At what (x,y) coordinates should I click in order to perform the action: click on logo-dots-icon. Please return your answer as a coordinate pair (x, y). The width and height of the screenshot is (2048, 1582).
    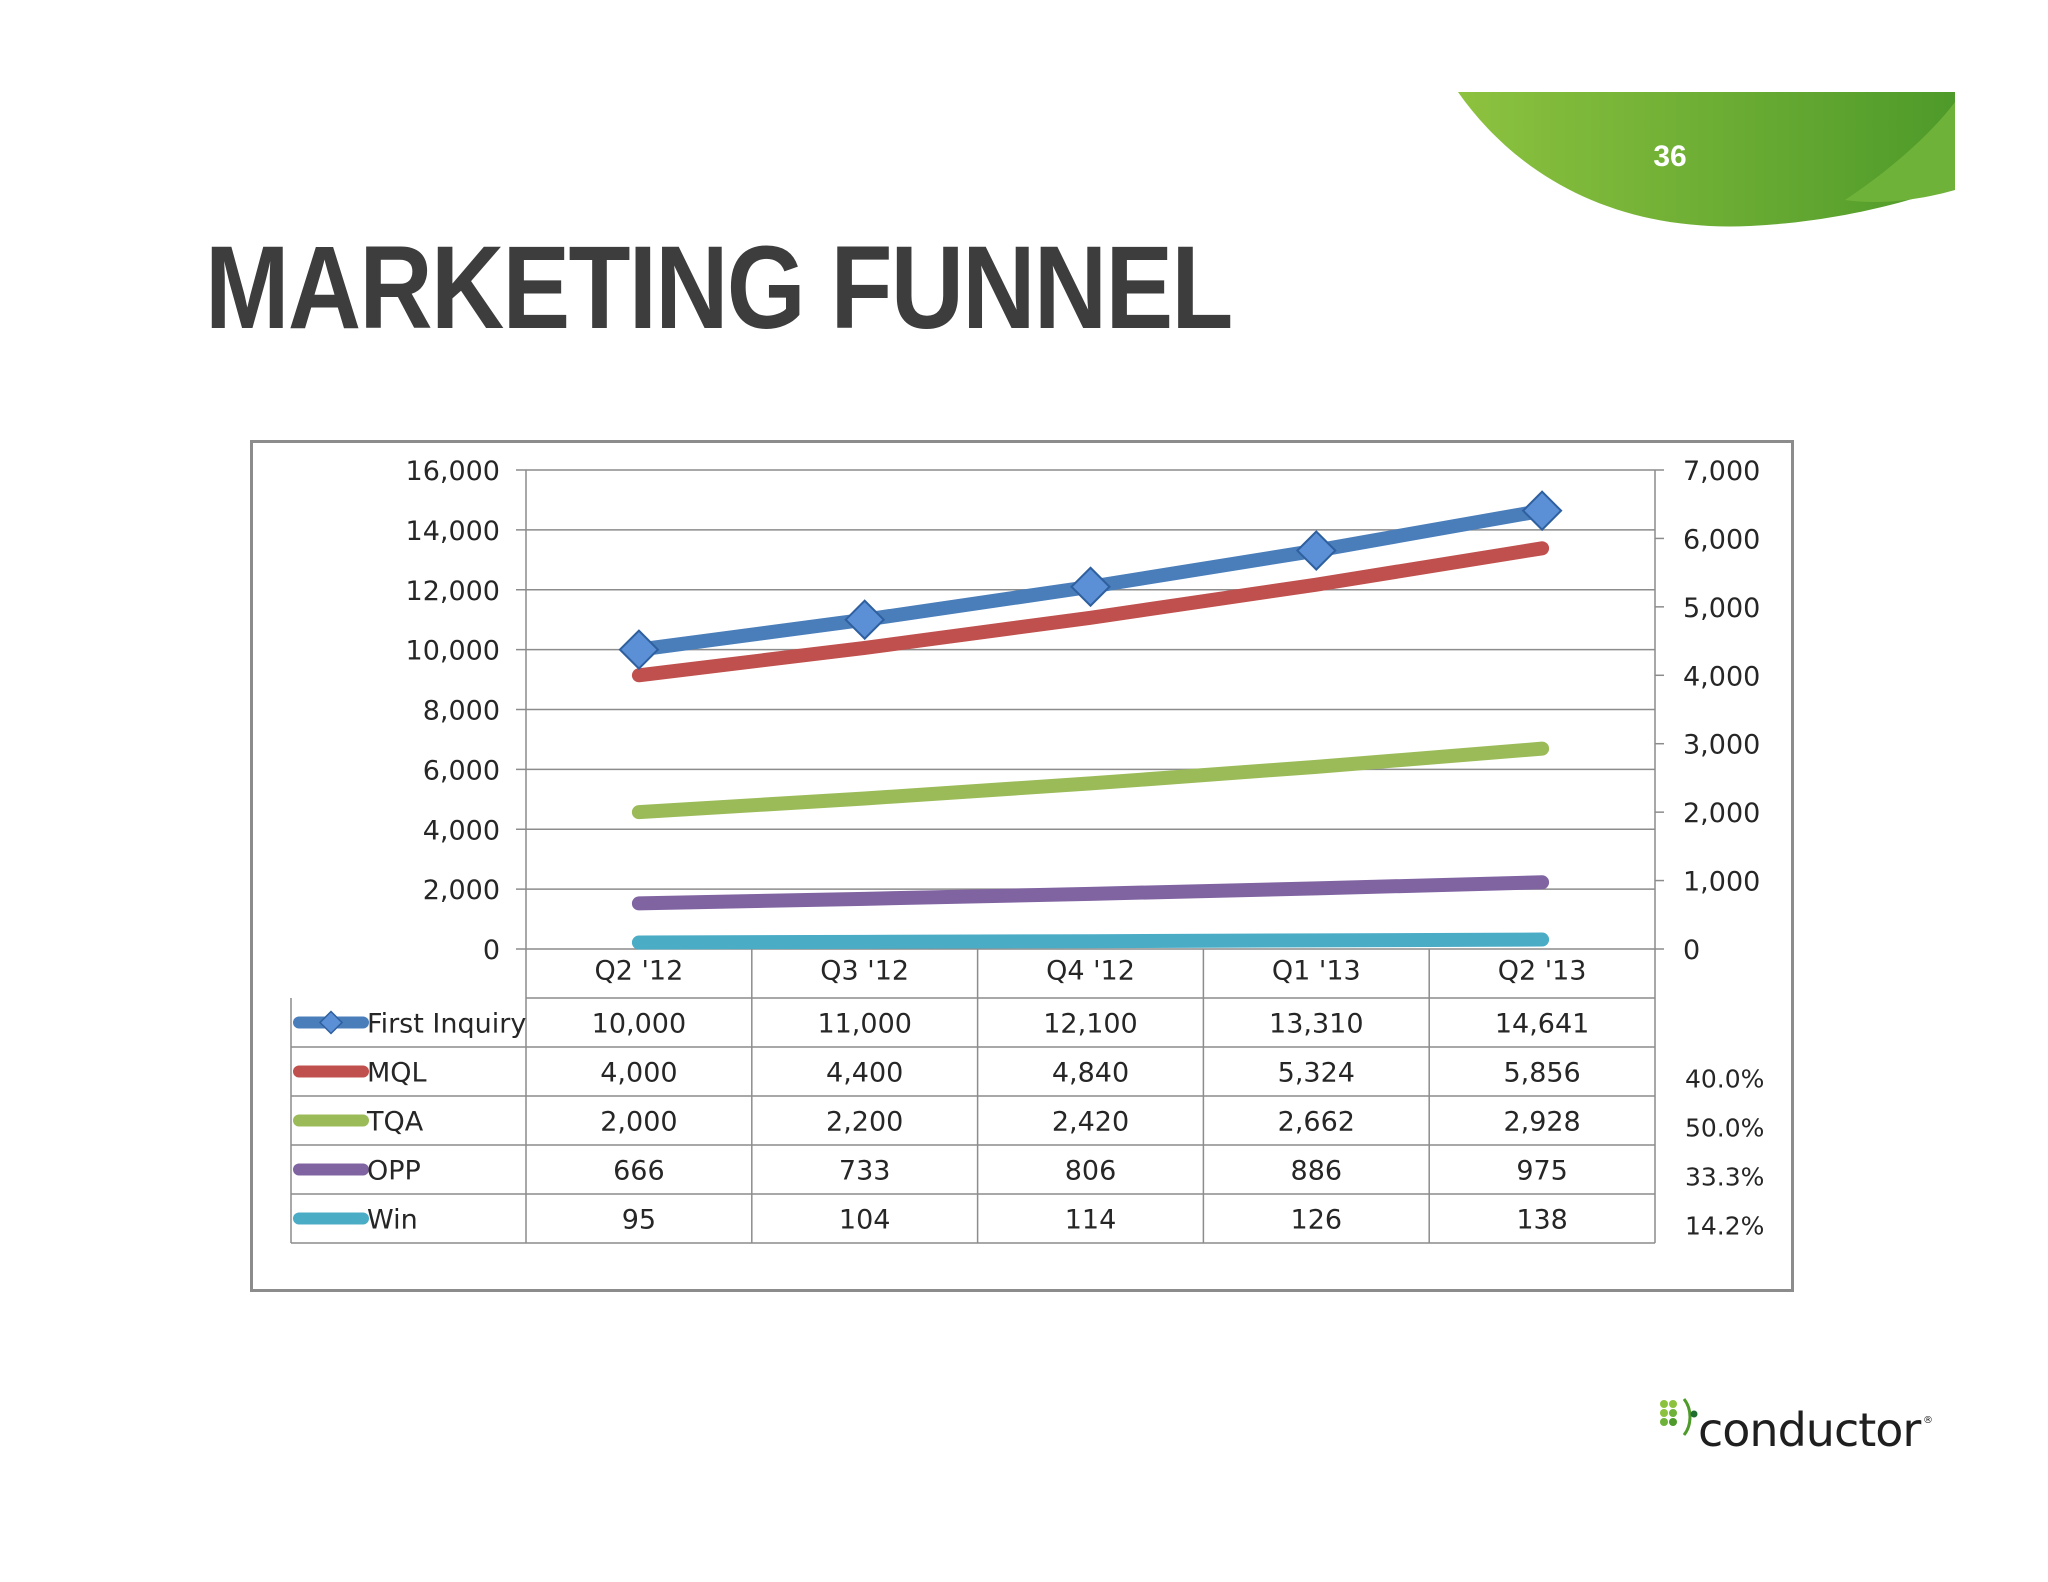
    Looking at the image, I should click on (1679, 1417).